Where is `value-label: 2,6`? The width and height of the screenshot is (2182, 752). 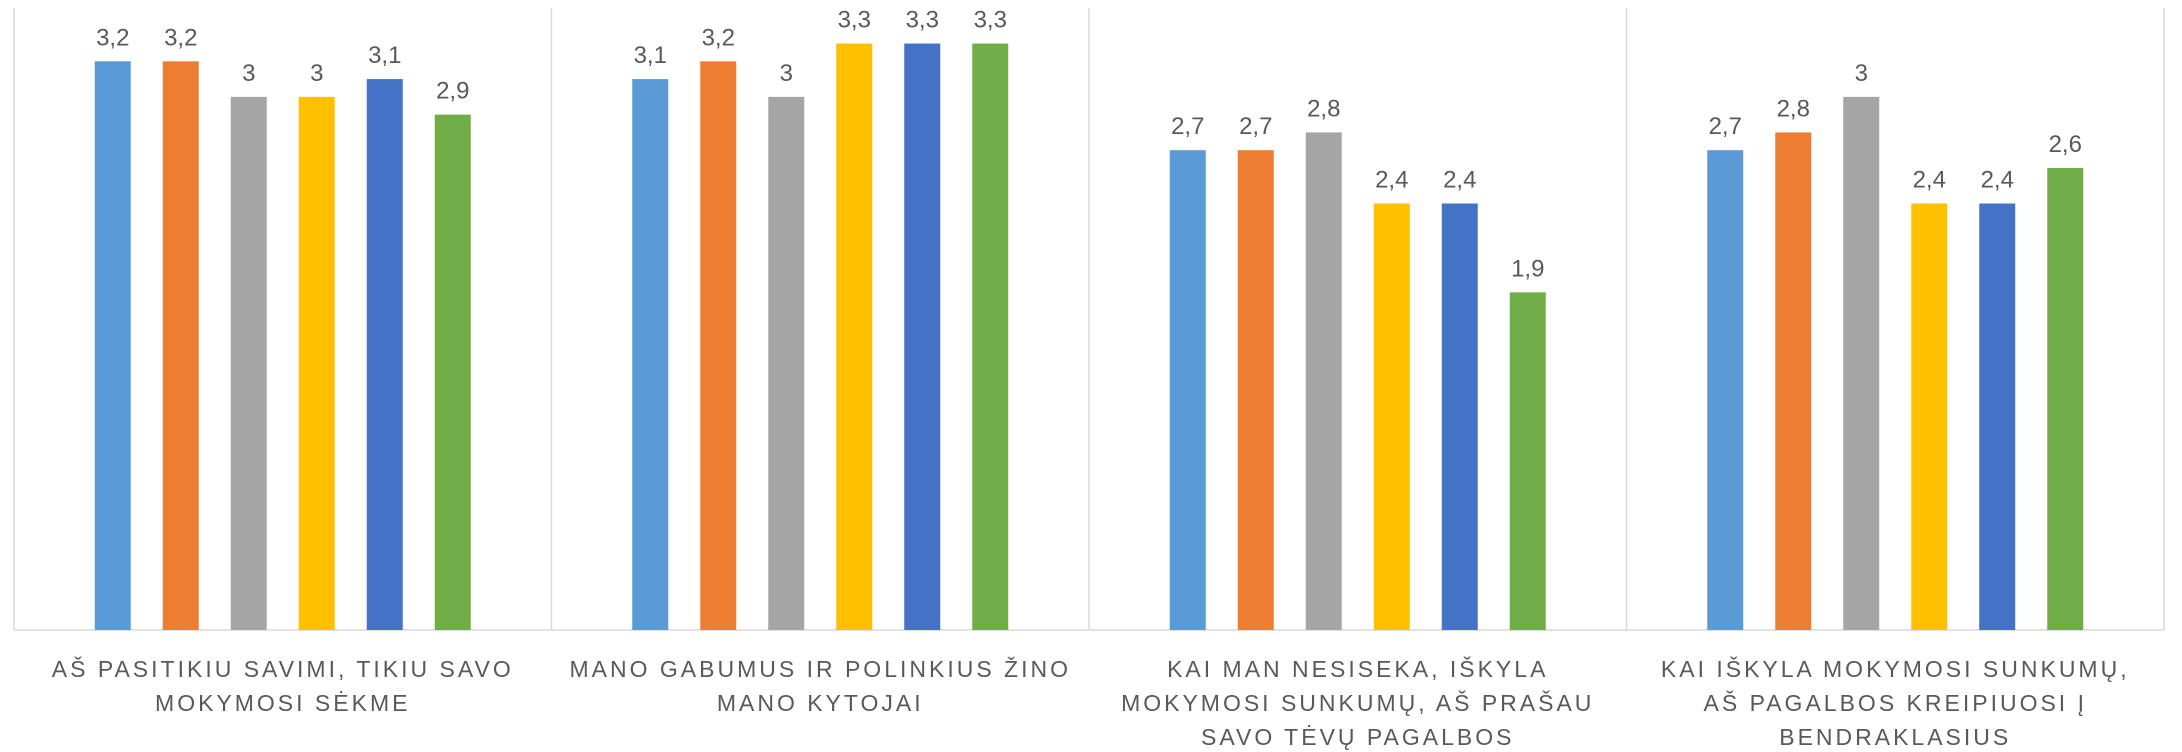 value-label: 2,6 is located at coordinates (2065, 144).